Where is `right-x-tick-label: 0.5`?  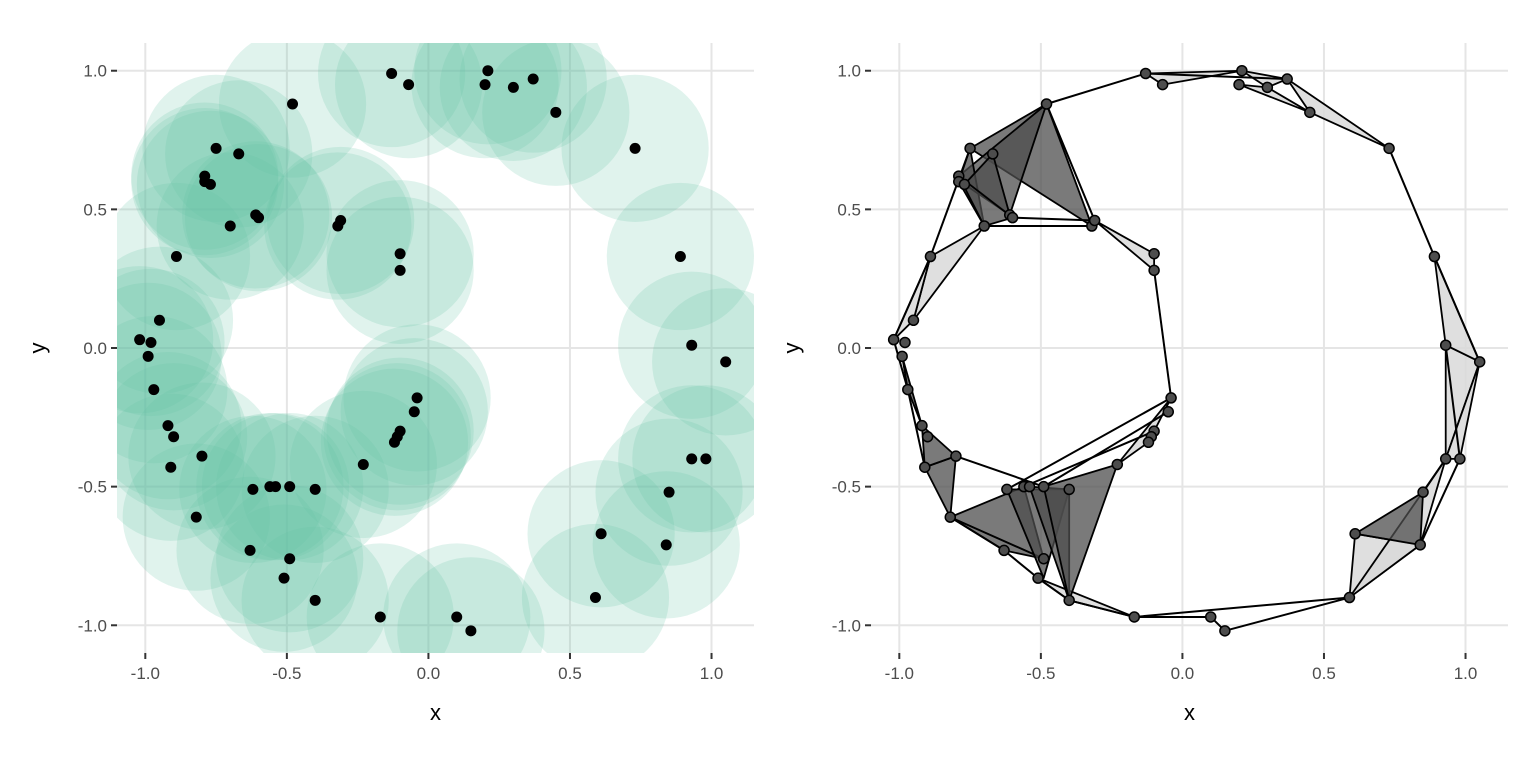
right-x-tick-label: 0.5 is located at coordinates (1324, 673).